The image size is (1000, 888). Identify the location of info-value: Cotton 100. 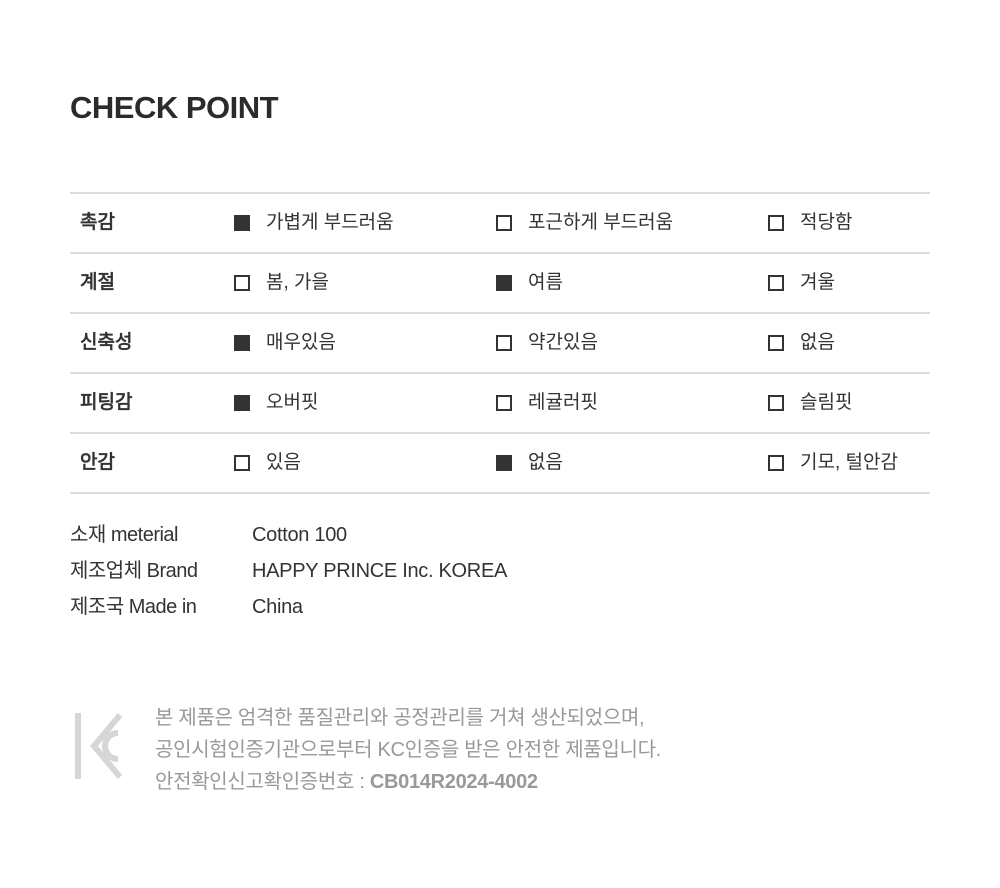
(299, 535).